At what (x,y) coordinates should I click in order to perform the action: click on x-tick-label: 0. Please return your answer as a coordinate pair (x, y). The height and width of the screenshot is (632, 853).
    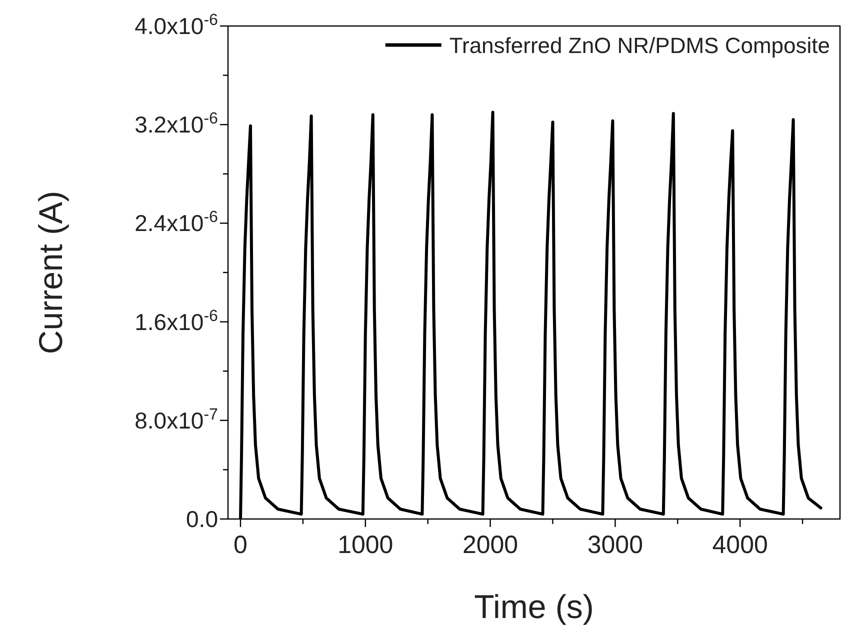
    Looking at the image, I should click on (241, 545).